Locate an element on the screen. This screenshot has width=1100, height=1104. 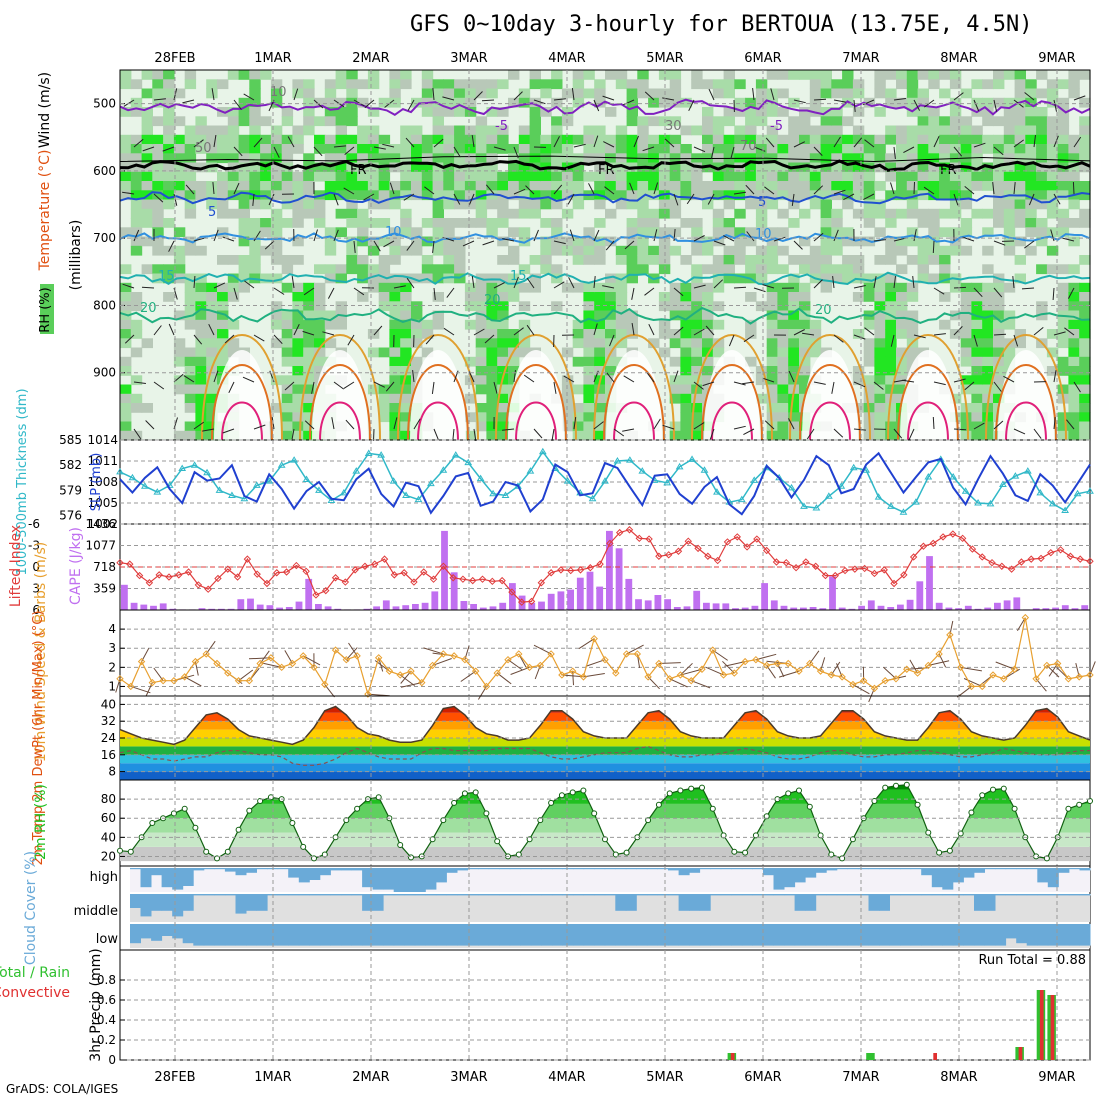
date-label-bottom: 4MAR is located at coordinates (566, 1077).